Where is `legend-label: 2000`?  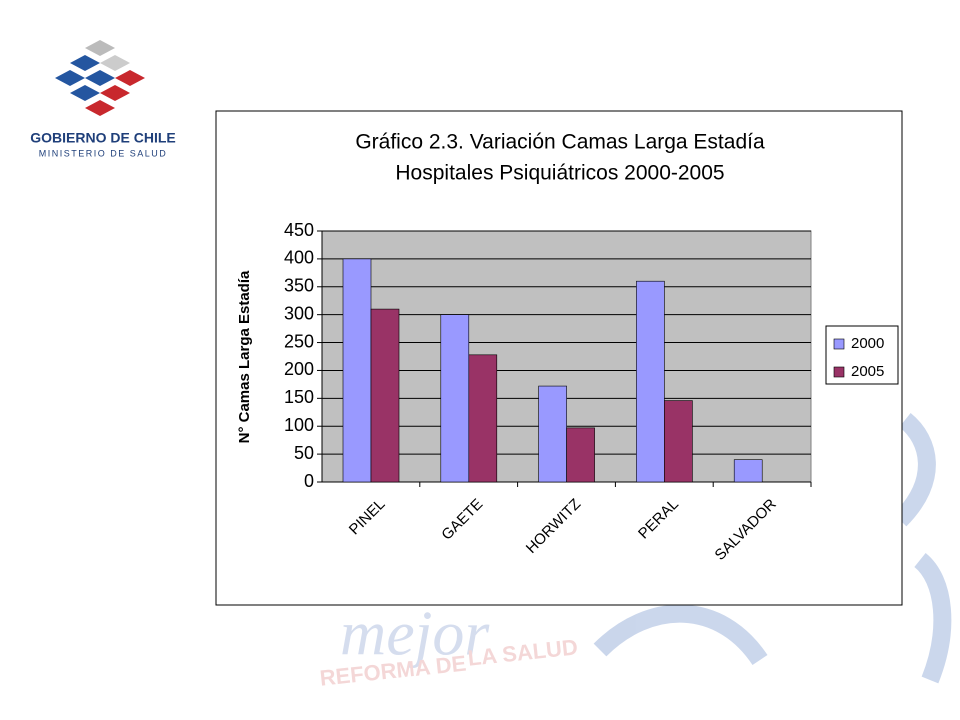 legend-label: 2000 is located at coordinates (867, 343).